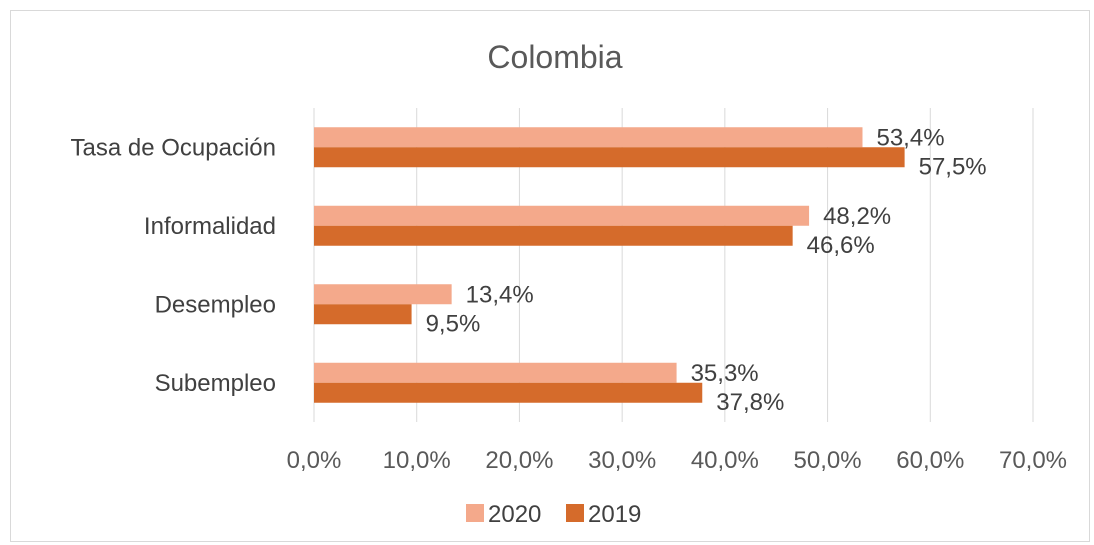 The width and height of the screenshot is (1094, 545). What do you see at coordinates (750, 402) in the screenshot?
I see `data-label-2019: 37,8%` at bounding box center [750, 402].